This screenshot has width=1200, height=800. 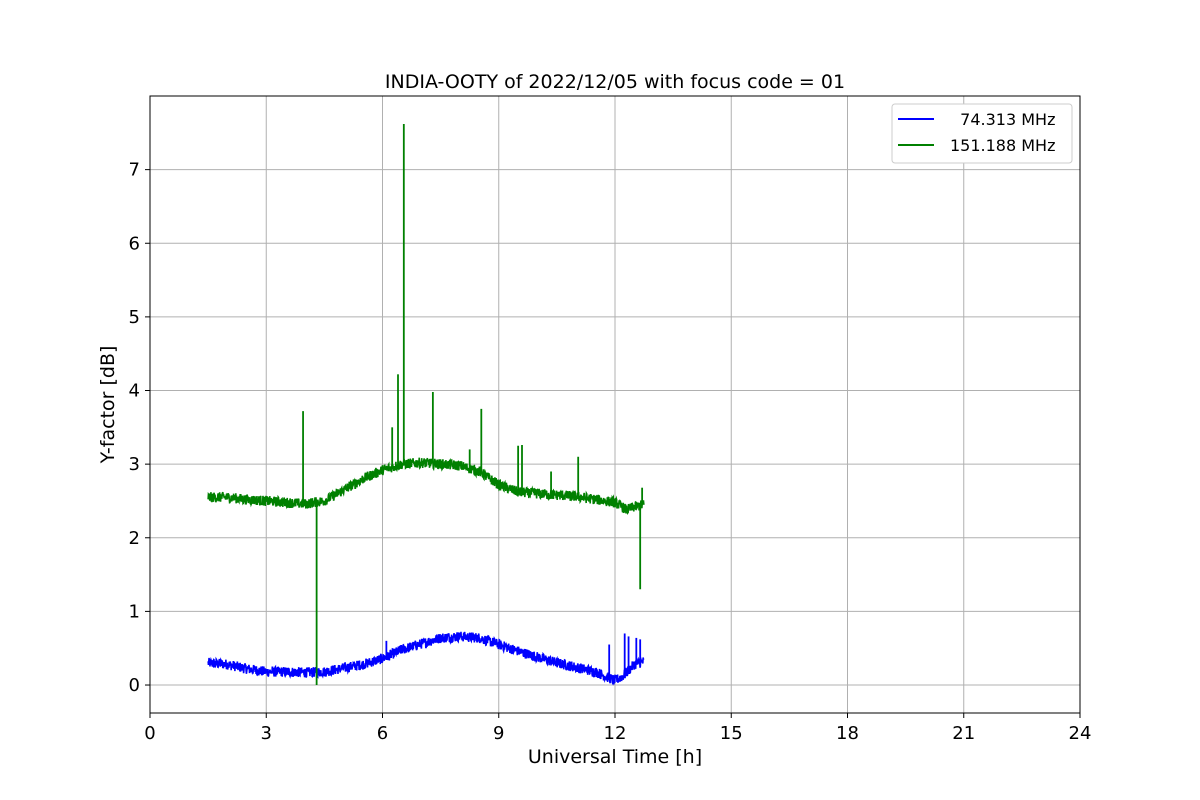 I want to click on x-tick-label-0: 0, so click(x=149, y=733).